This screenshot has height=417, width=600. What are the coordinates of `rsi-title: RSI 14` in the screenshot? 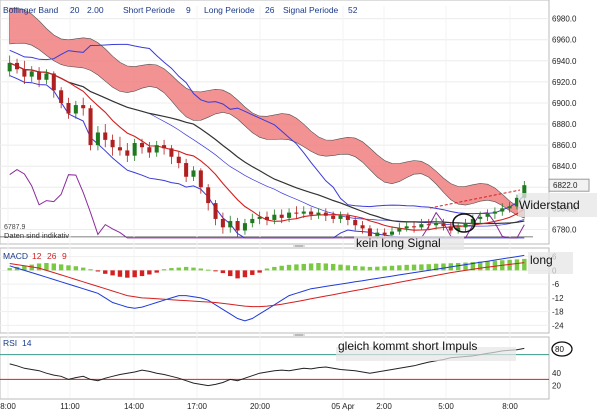 It's located at (17, 343).